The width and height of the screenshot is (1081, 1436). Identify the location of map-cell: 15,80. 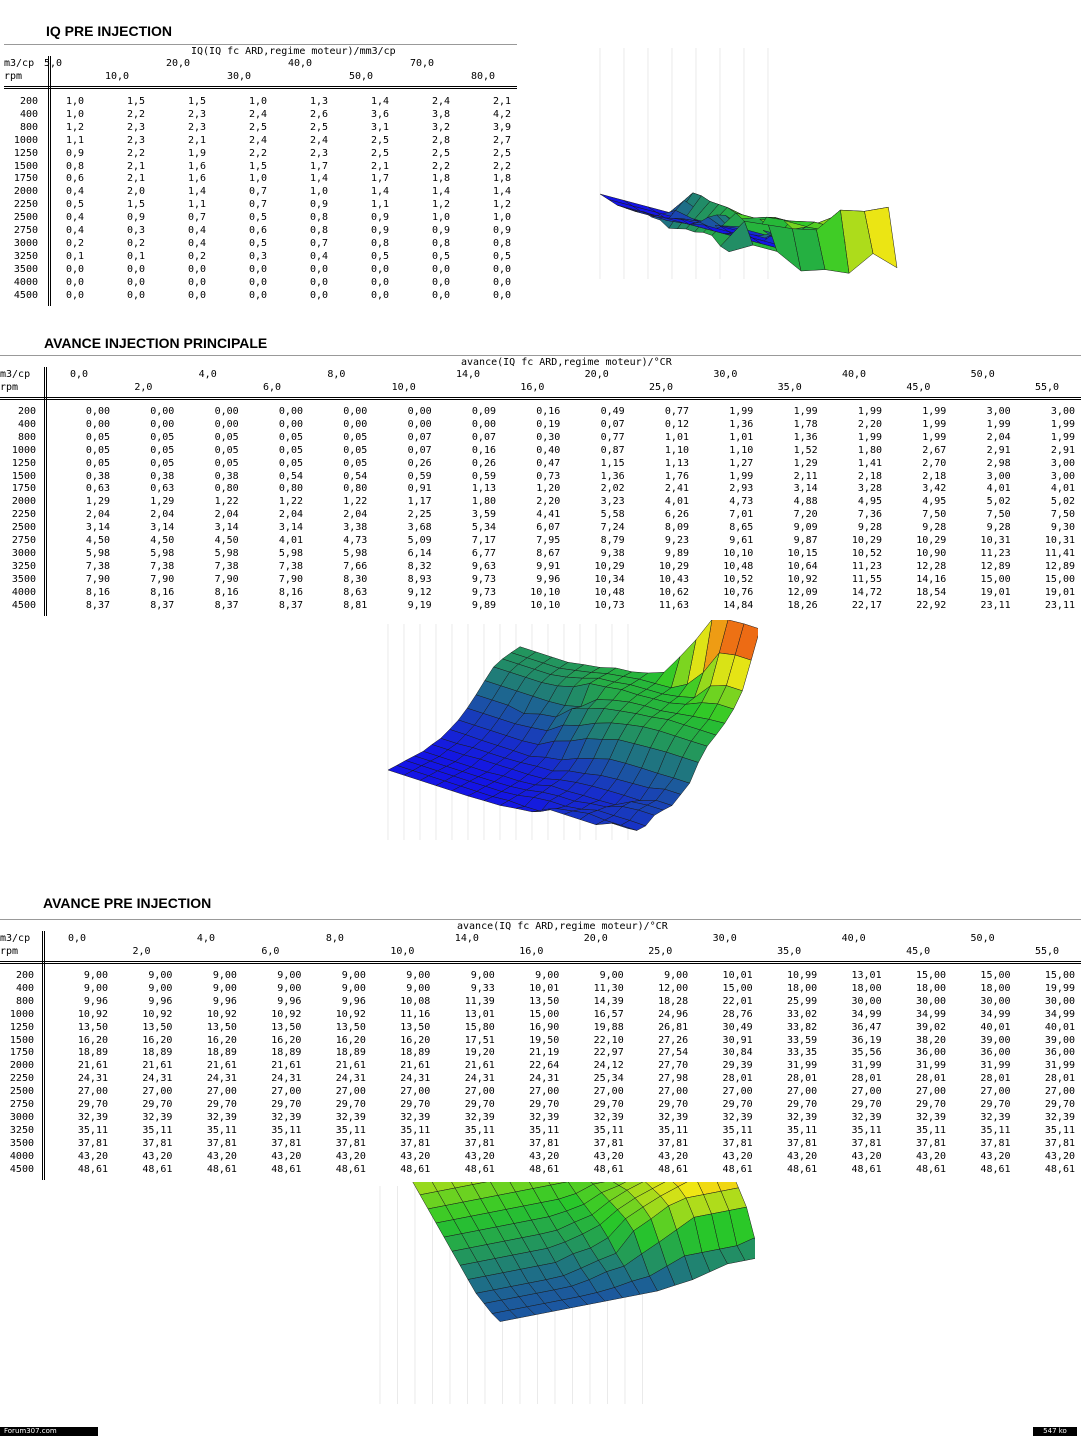
(479, 1027).